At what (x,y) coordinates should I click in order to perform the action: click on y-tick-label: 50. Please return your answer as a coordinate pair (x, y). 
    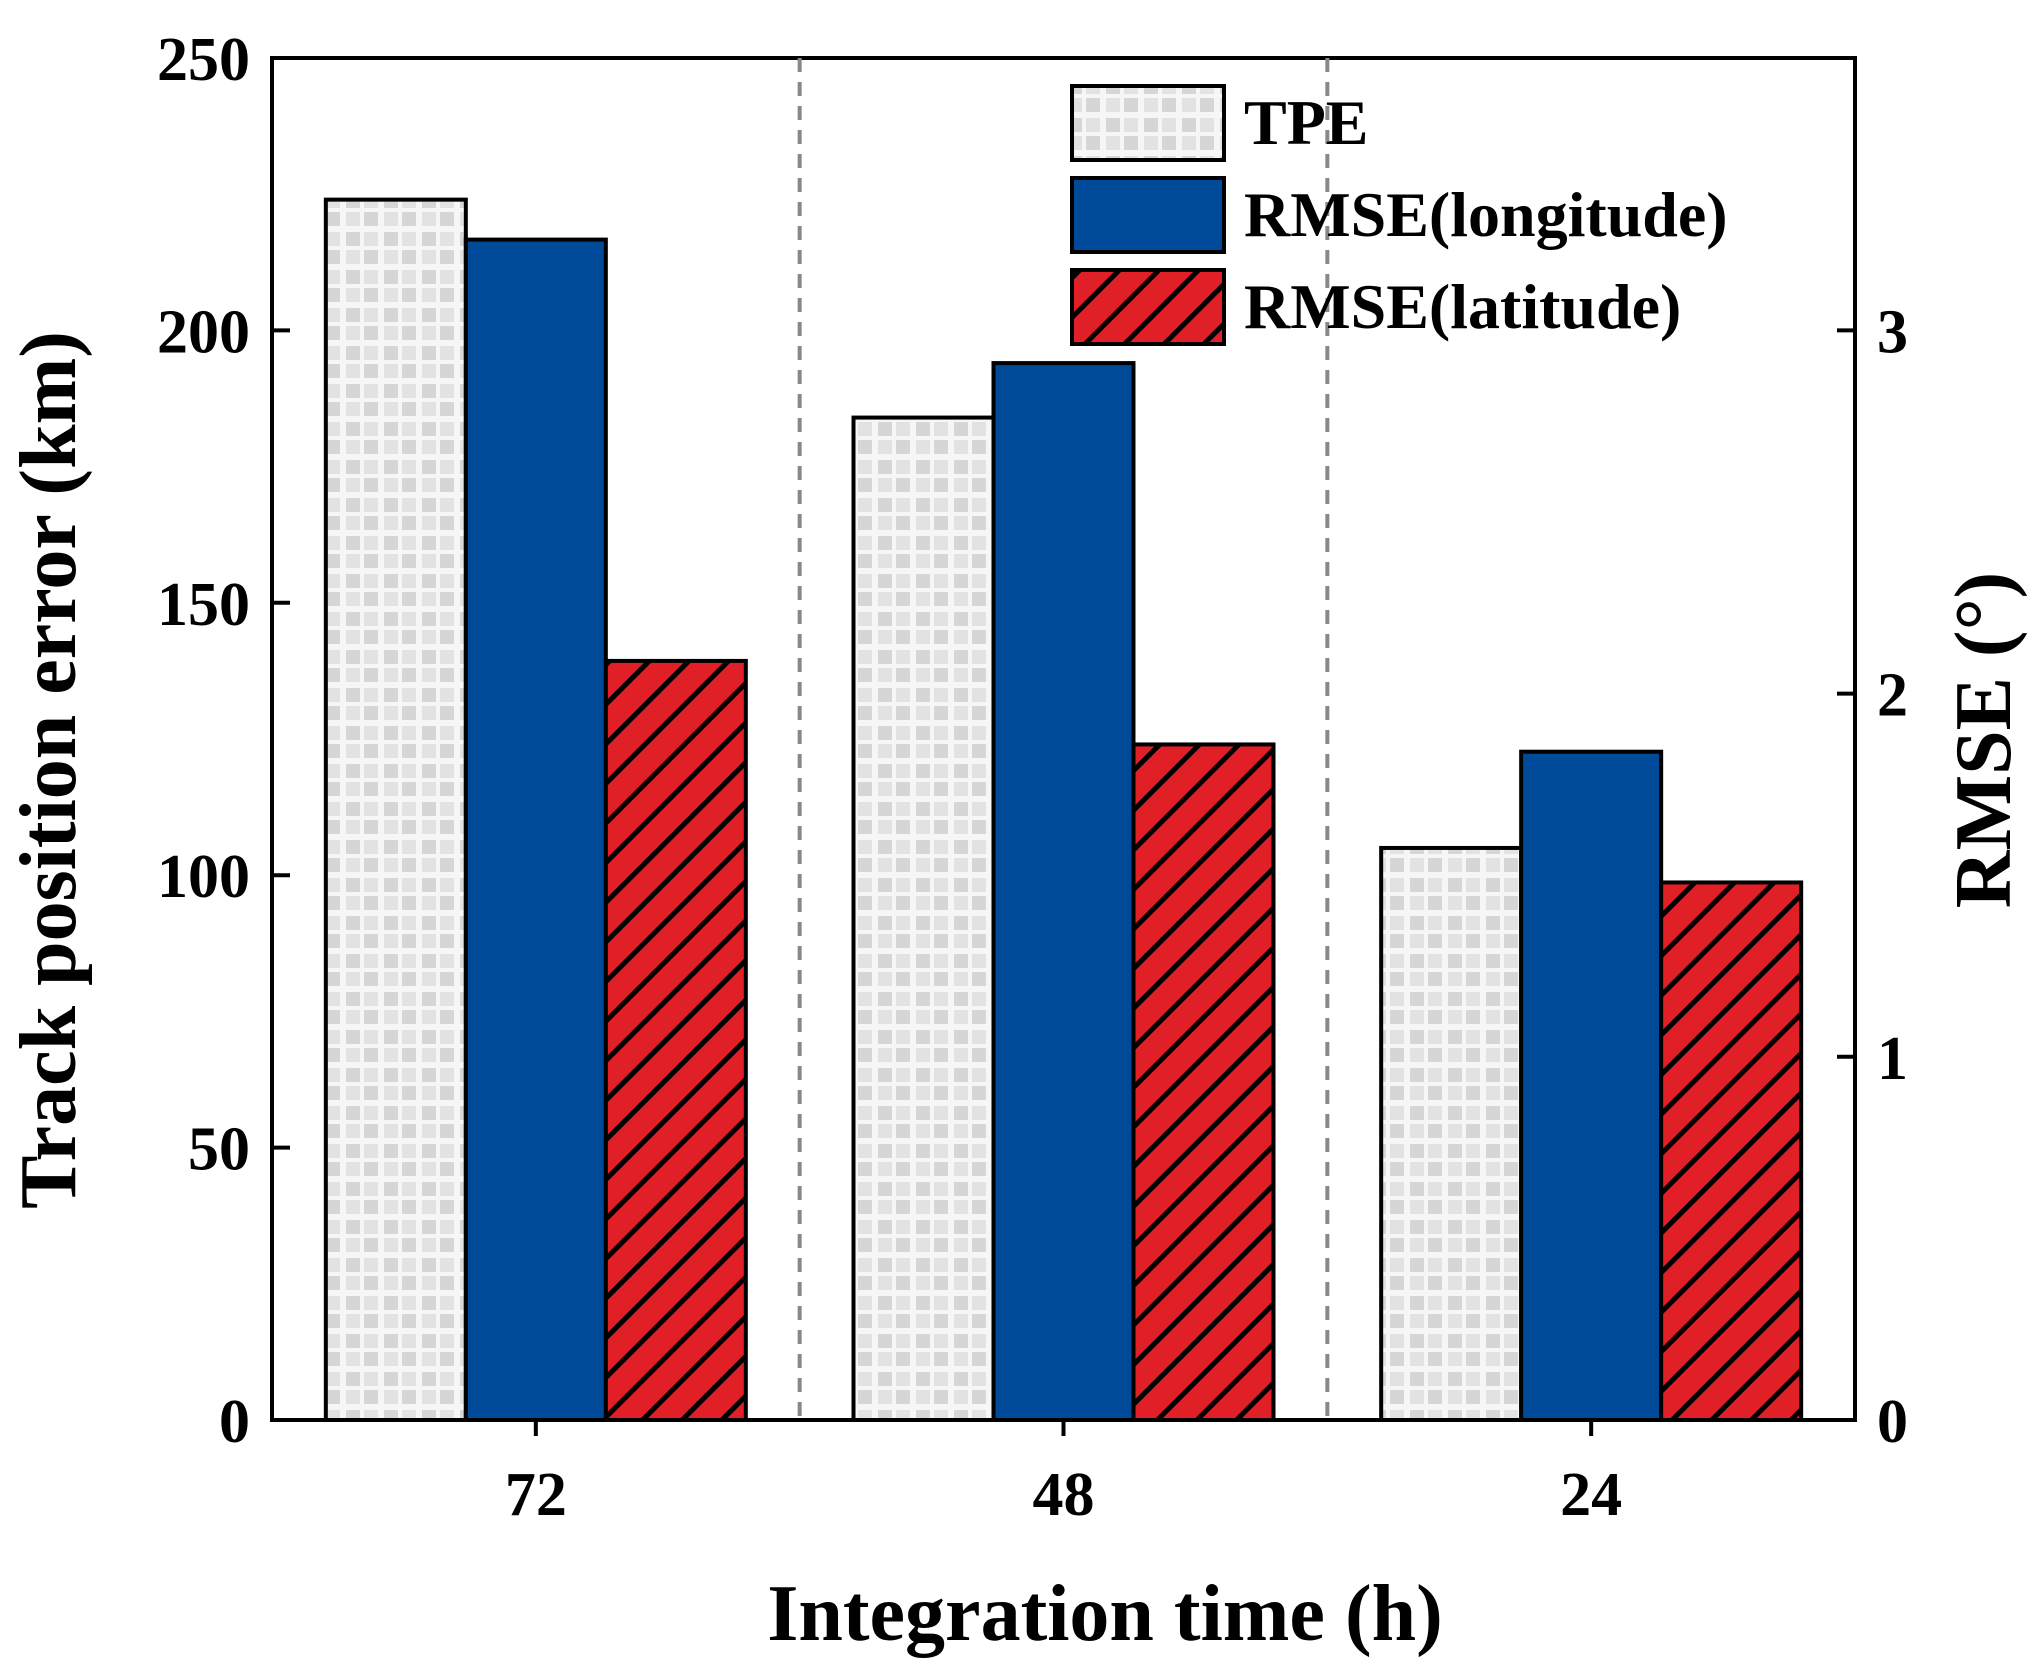
    Looking at the image, I should click on (219, 1150).